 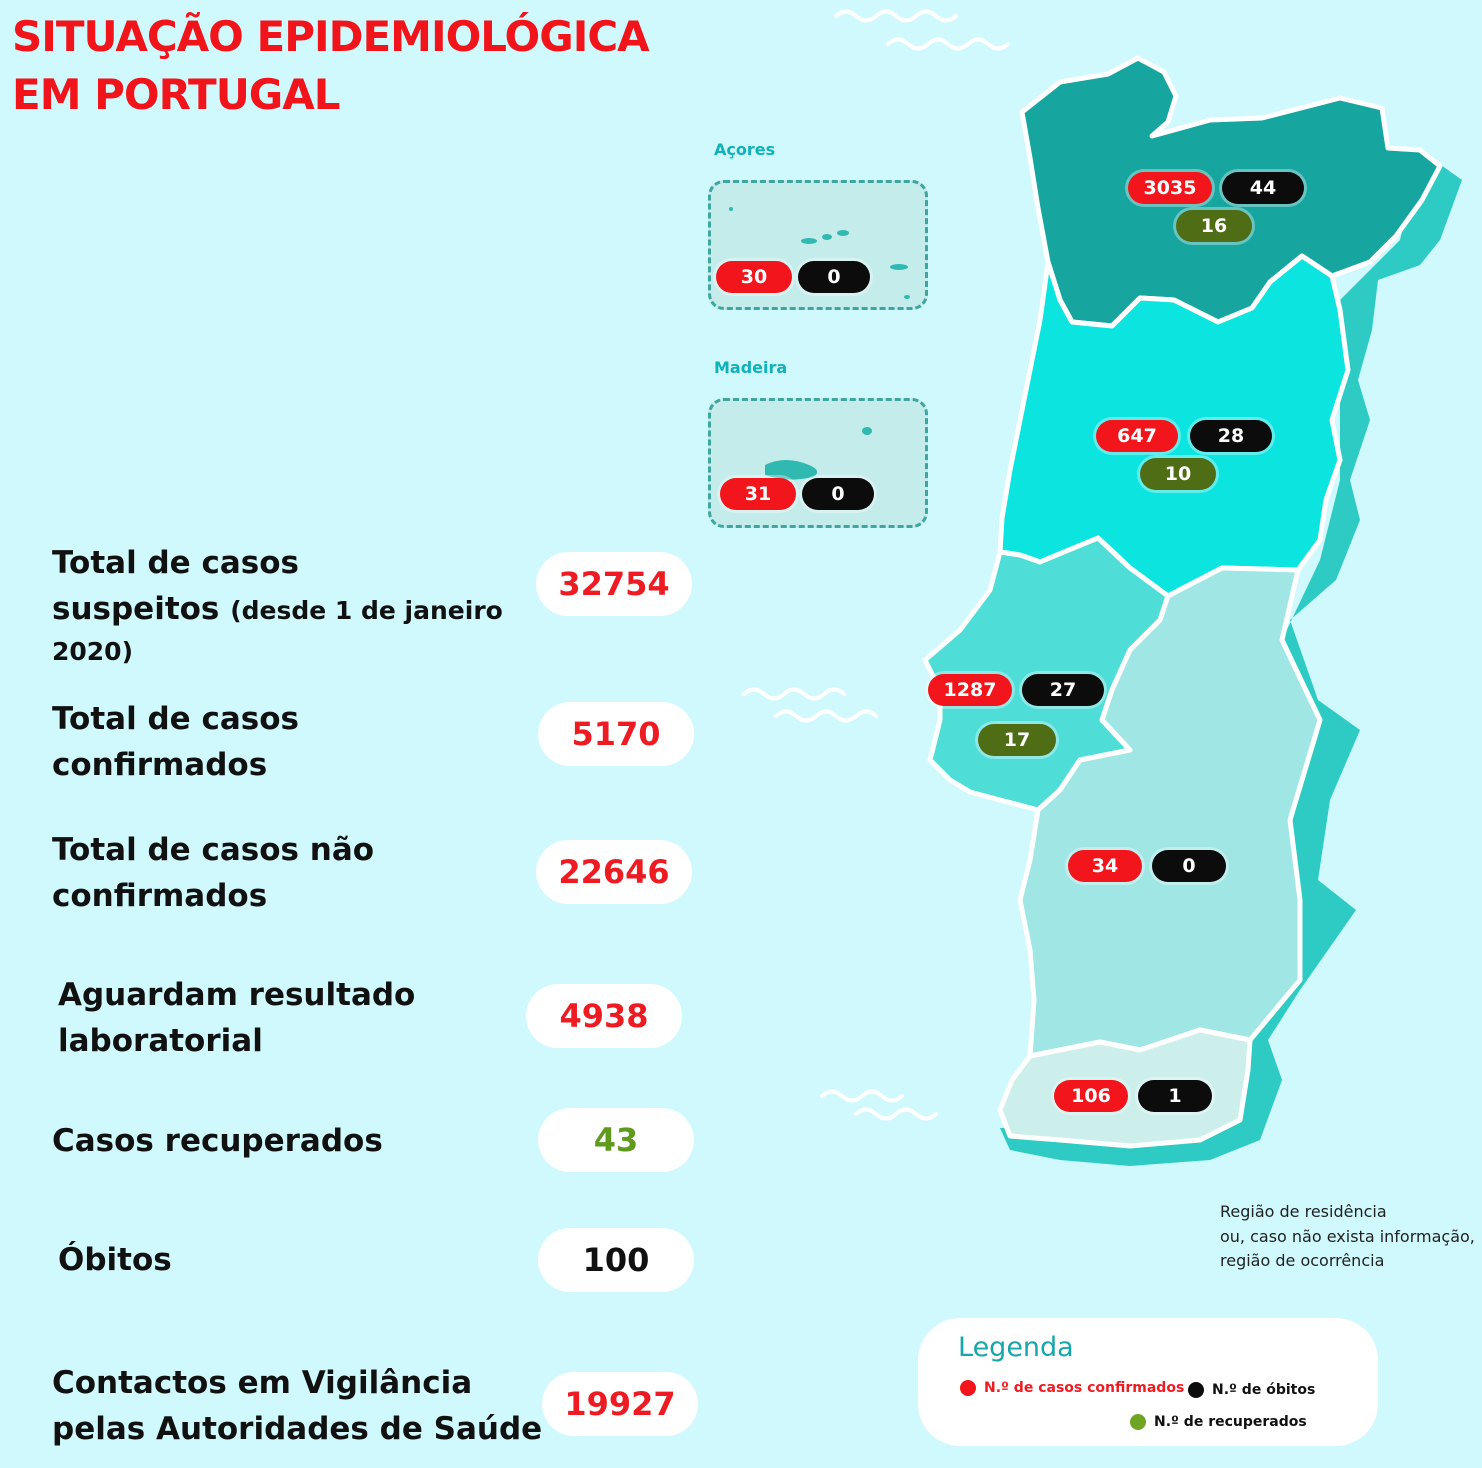 What do you see at coordinates (758, 494) in the screenshot?
I see `madeira-confirmed-badge: 31` at bounding box center [758, 494].